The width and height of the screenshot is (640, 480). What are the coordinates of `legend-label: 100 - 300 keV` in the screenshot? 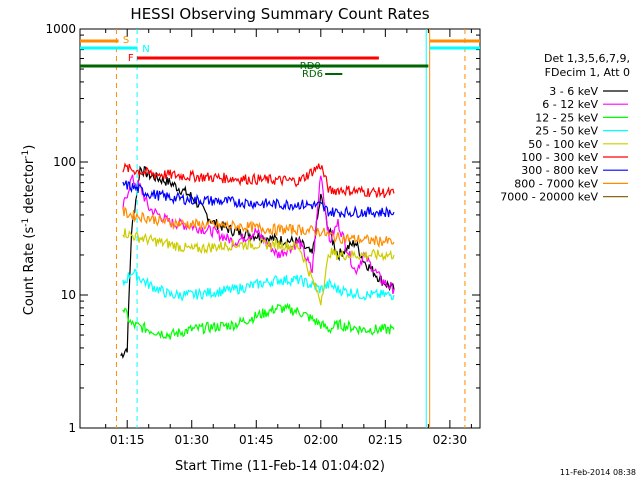 It's located at (559, 157).